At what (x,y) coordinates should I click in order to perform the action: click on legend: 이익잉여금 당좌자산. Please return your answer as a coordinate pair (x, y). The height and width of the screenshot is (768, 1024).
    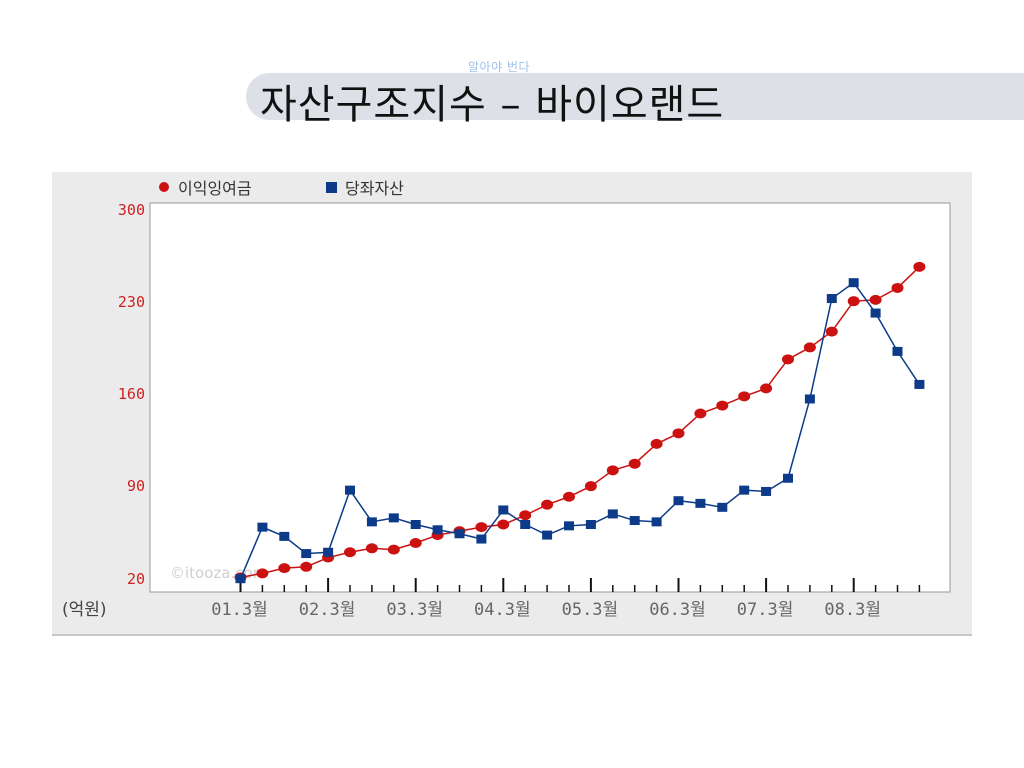
    Looking at the image, I should click on (281, 188).